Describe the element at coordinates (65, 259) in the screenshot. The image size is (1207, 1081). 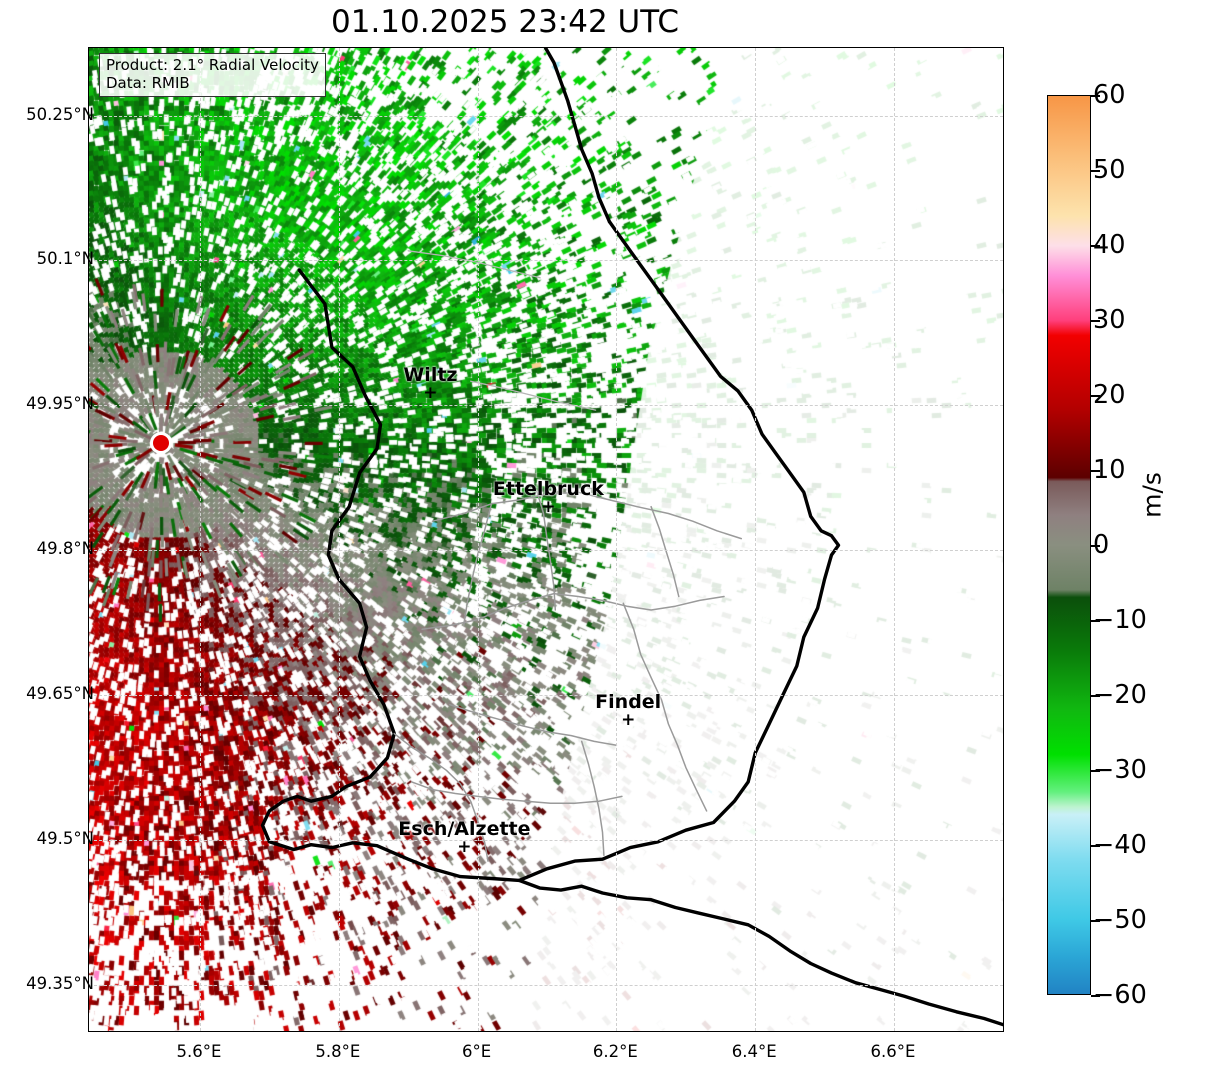
I see `y-axis-tick: 50.1°N` at that location.